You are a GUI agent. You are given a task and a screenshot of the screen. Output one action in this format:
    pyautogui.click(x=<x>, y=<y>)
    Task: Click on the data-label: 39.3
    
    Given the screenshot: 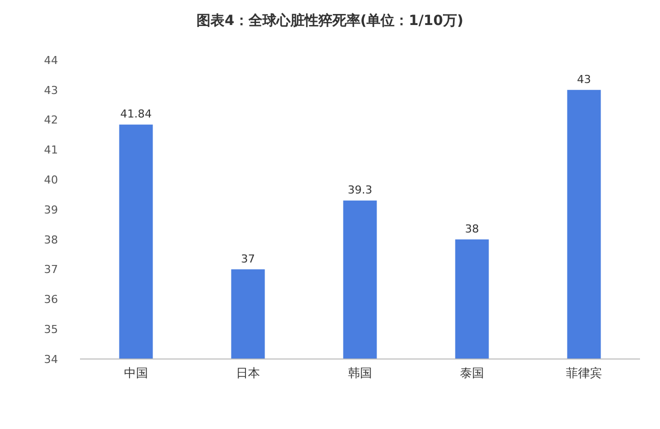 What is the action you would take?
    pyautogui.click(x=360, y=190)
    